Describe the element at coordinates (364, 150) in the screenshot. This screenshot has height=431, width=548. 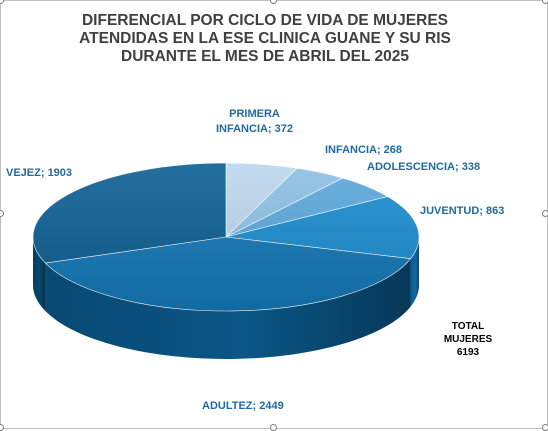
I see `data-label-infancia: INFANCIA; 268` at that location.